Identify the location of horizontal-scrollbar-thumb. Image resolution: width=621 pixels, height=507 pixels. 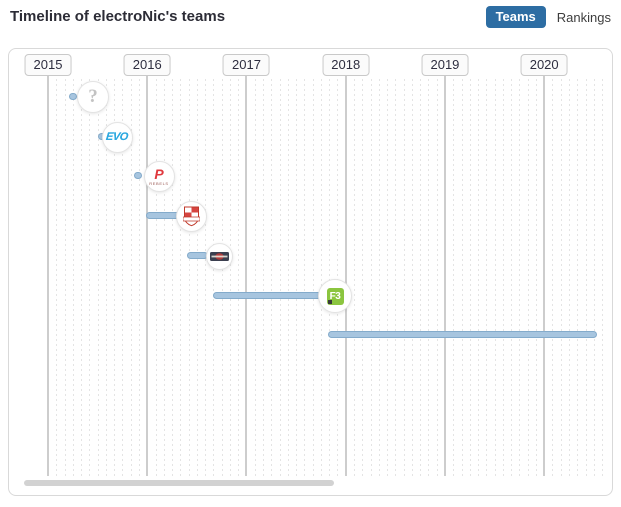
(179, 483).